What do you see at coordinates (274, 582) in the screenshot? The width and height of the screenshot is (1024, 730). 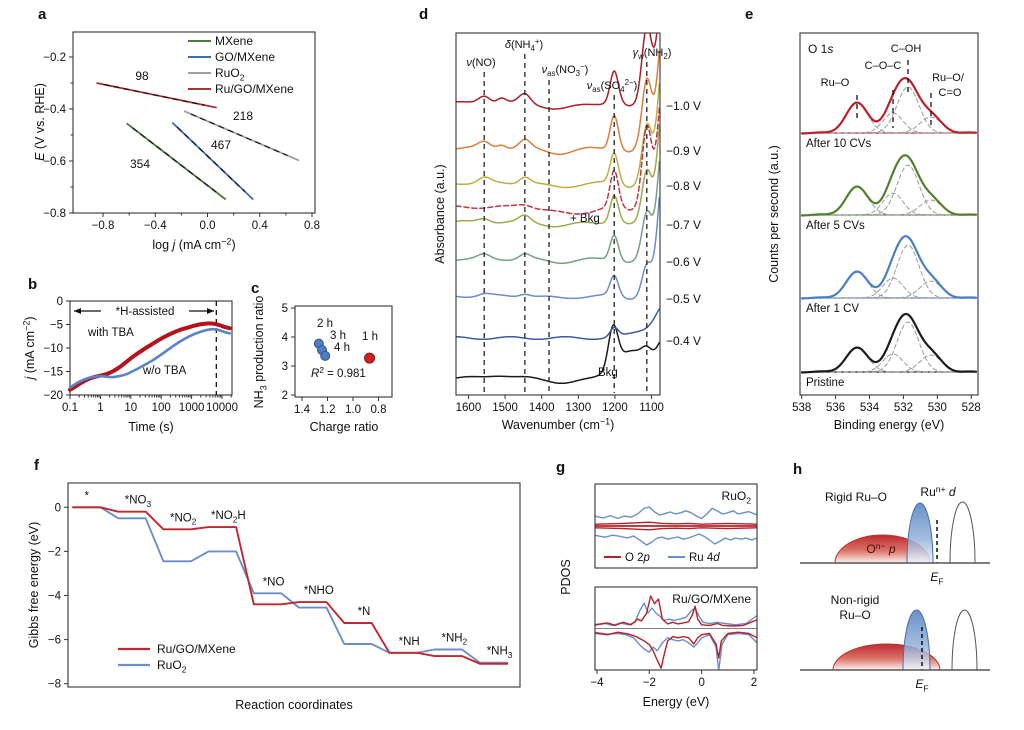 I see `svg-text: *NO` at bounding box center [274, 582].